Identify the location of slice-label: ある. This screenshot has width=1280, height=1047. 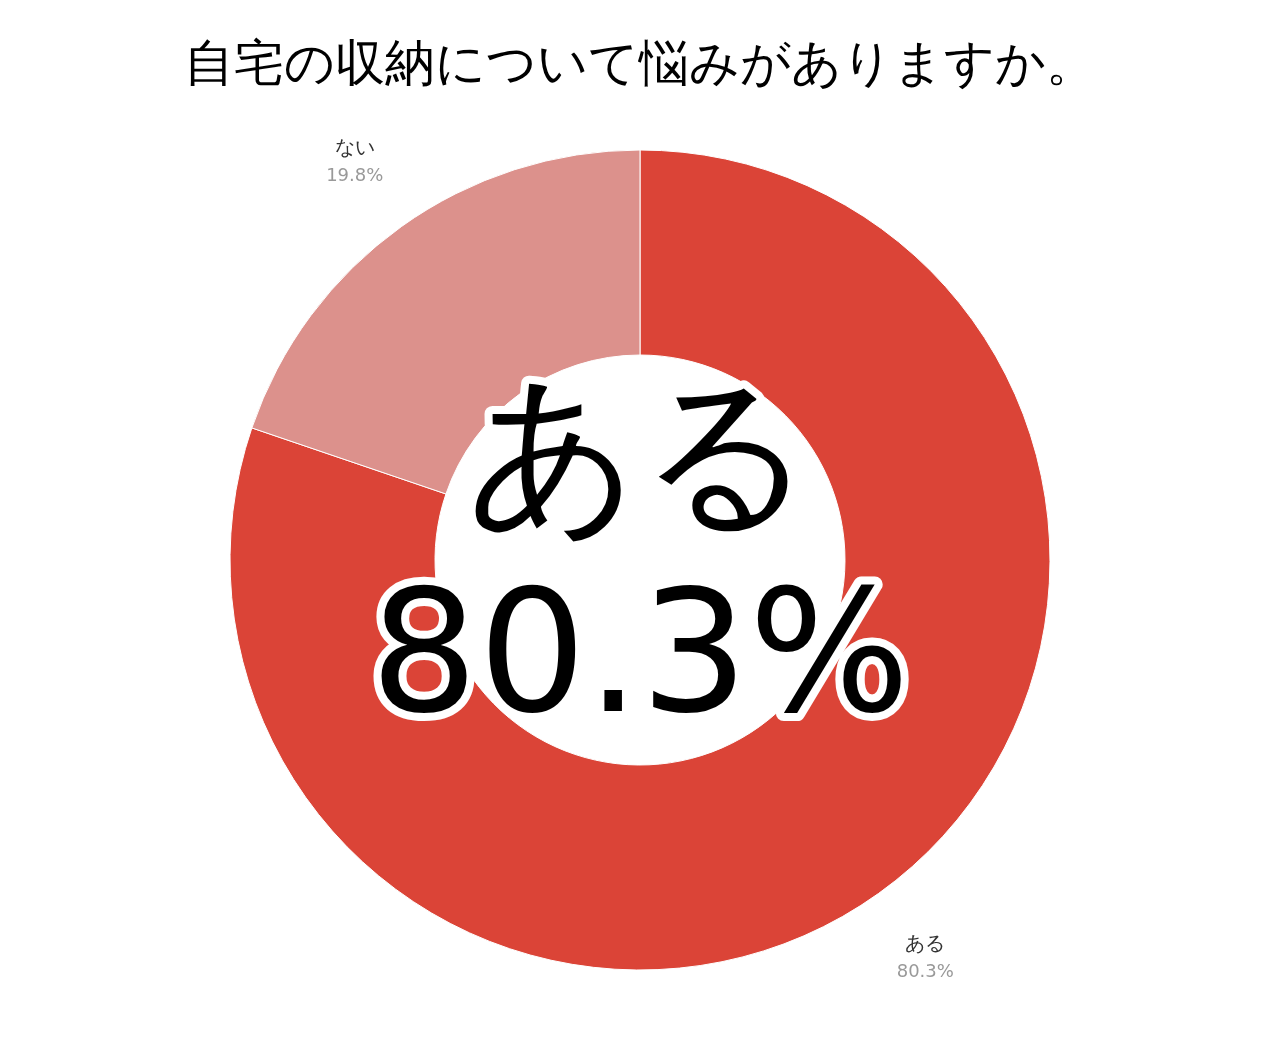
(925, 943).